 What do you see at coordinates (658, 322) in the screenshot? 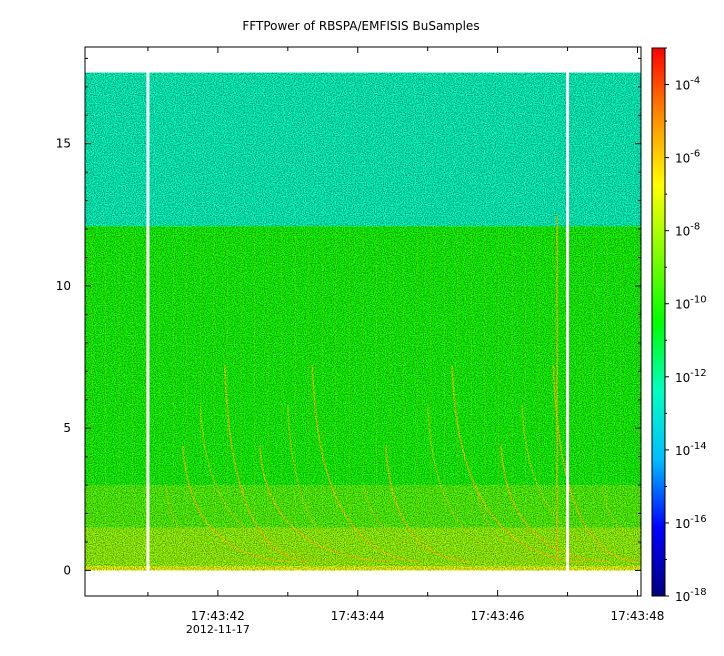
I see `colorbar-gradient` at bounding box center [658, 322].